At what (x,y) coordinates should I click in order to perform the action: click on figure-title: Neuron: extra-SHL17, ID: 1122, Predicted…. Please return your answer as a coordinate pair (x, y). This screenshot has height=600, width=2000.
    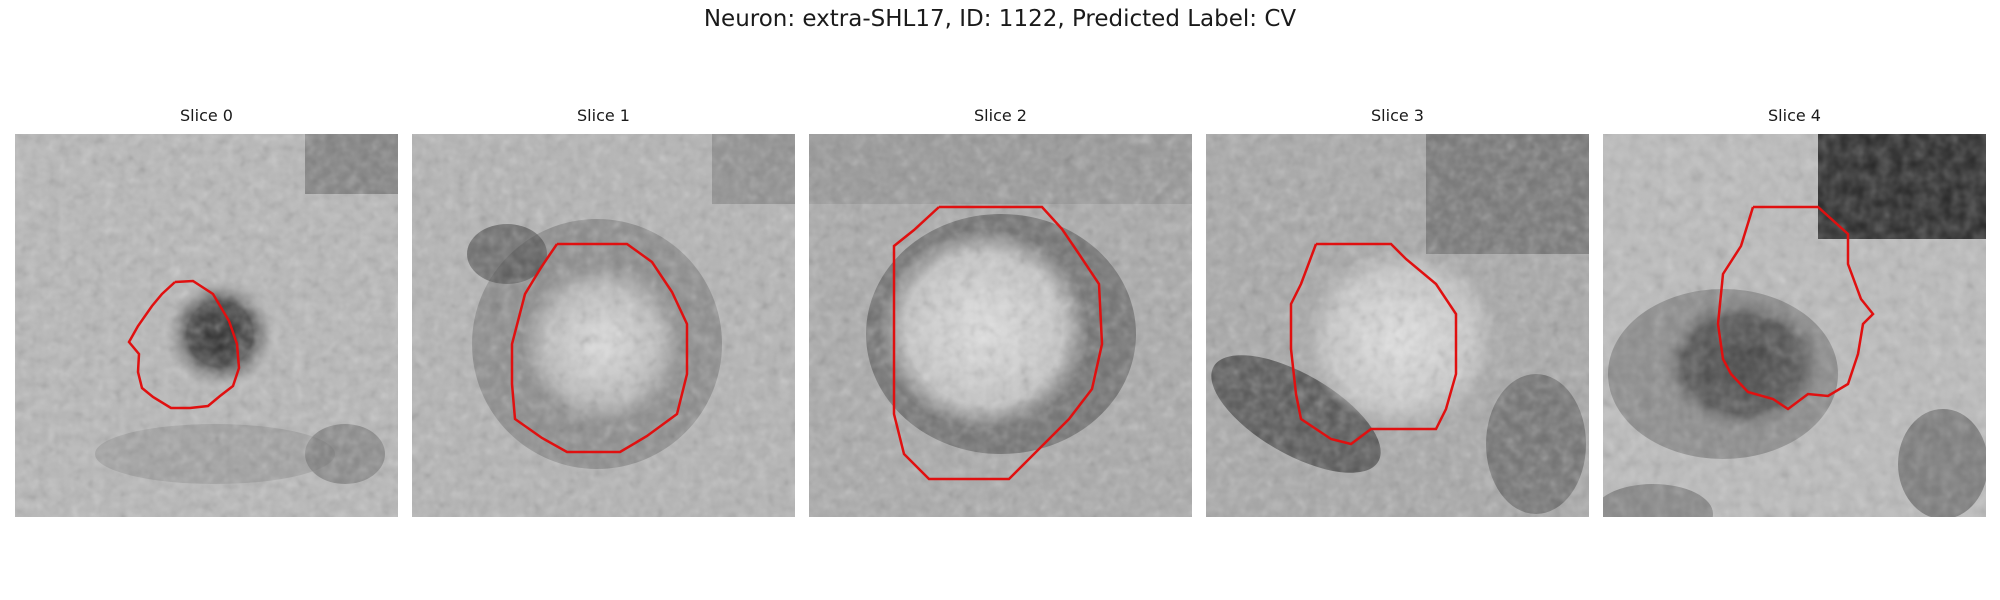
    Looking at the image, I should click on (1000, 19).